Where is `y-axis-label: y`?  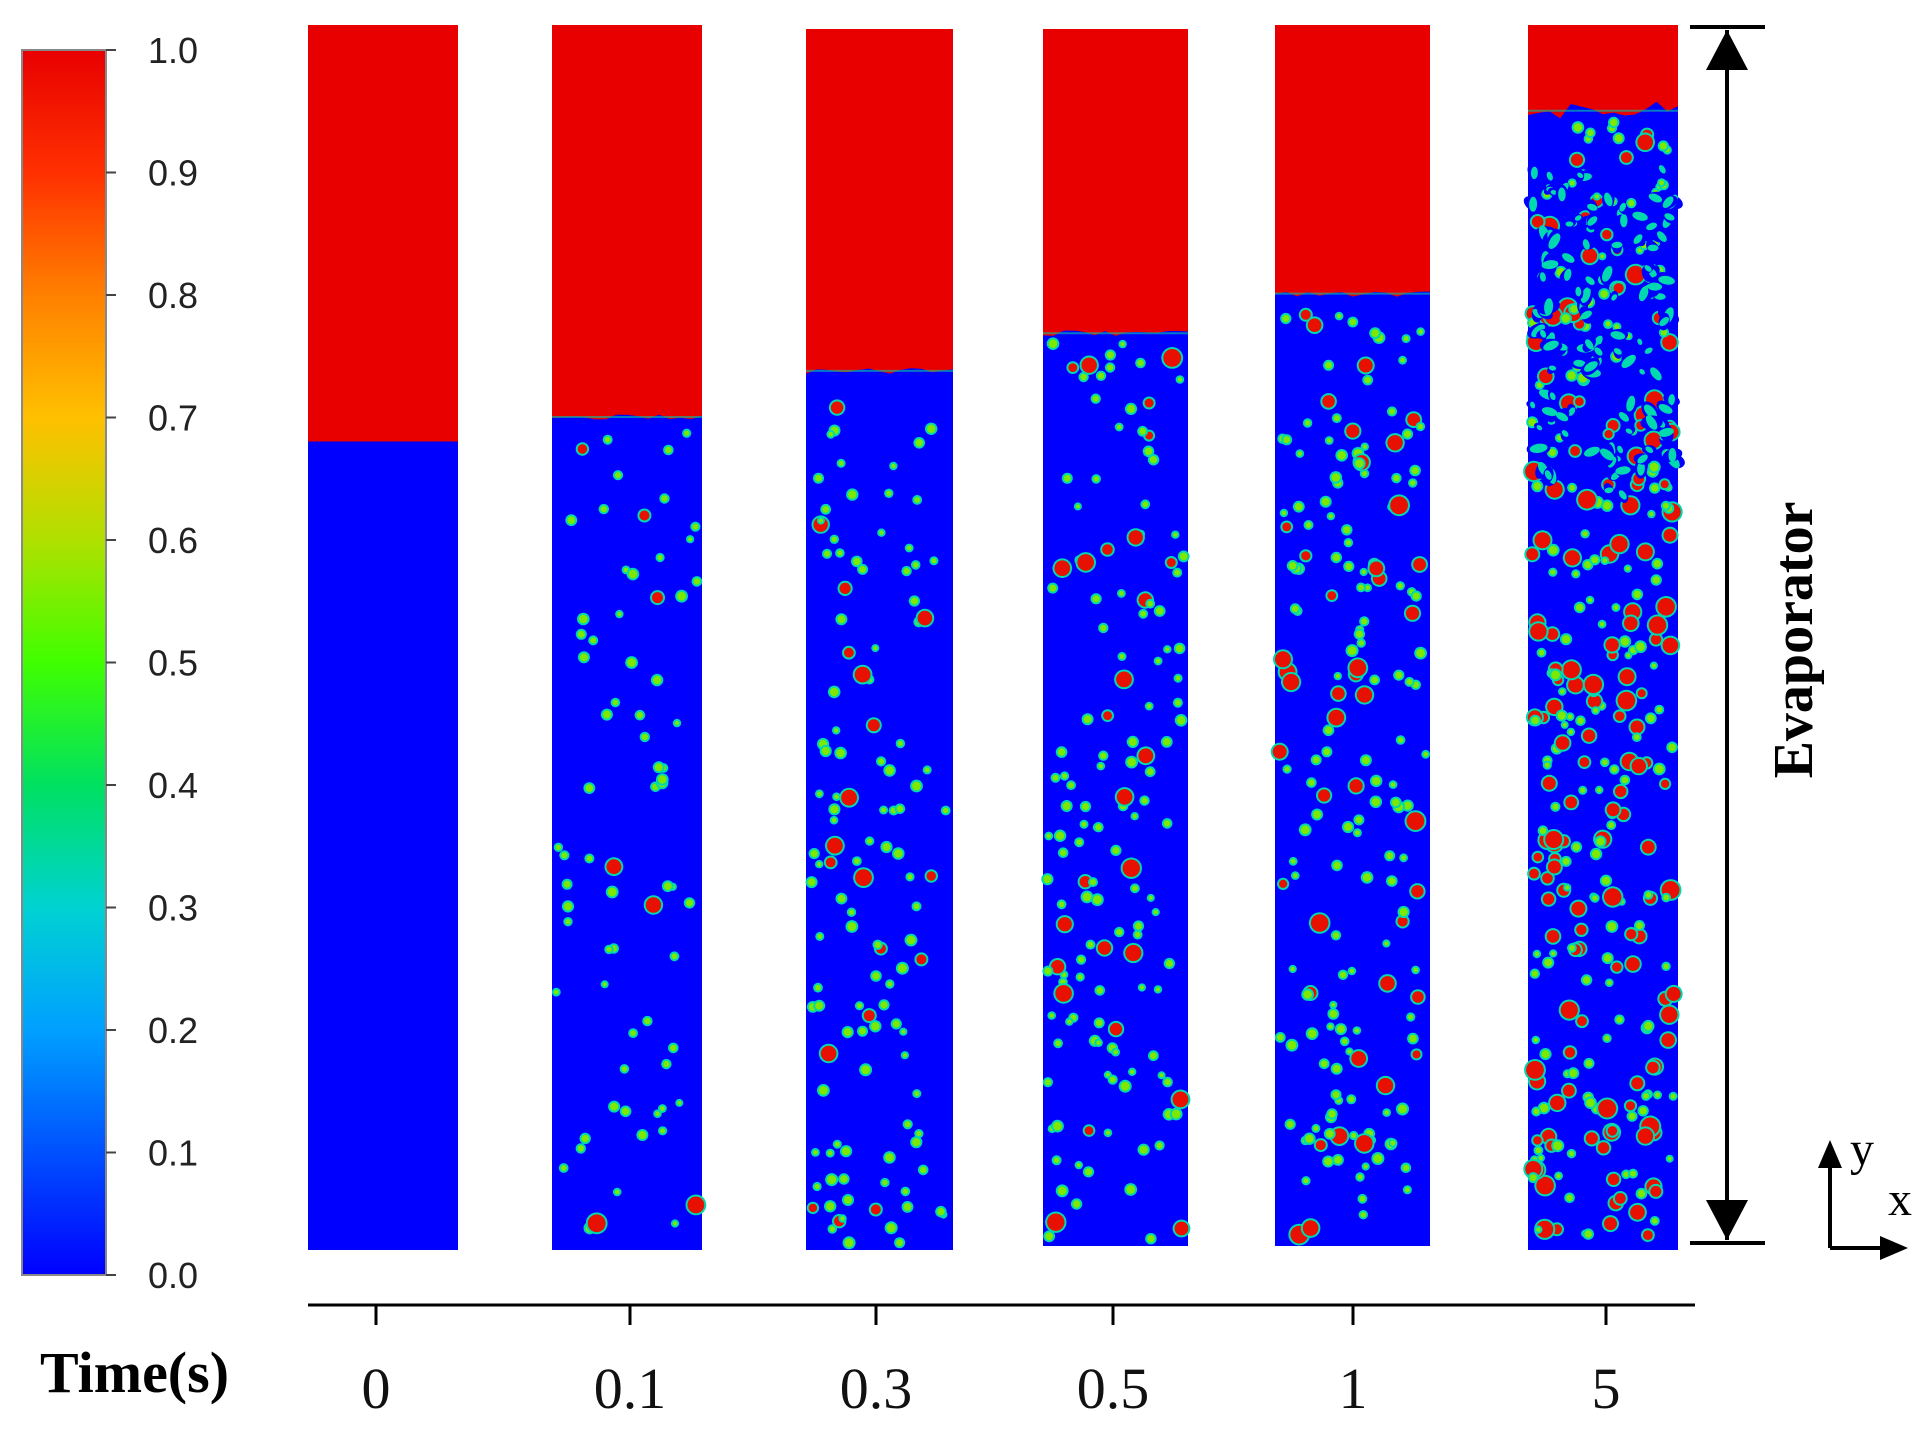
y-axis-label: y is located at coordinates (1862, 1149).